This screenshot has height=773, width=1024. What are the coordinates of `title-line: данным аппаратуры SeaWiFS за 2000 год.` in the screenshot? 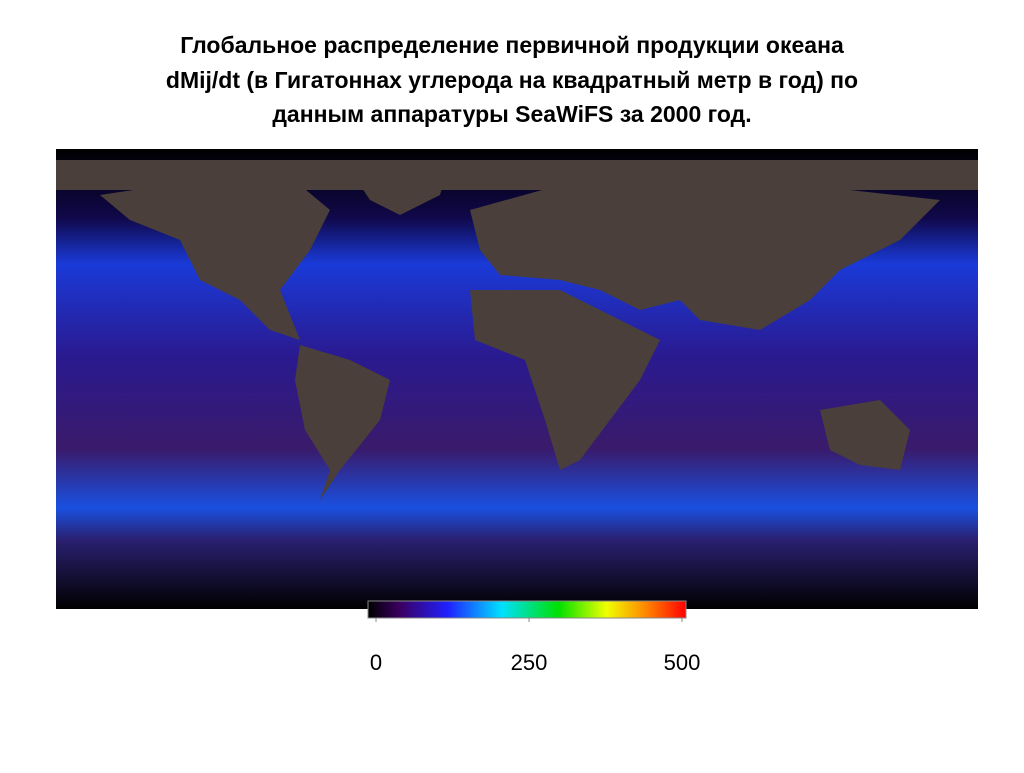 It's located at (511, 114).